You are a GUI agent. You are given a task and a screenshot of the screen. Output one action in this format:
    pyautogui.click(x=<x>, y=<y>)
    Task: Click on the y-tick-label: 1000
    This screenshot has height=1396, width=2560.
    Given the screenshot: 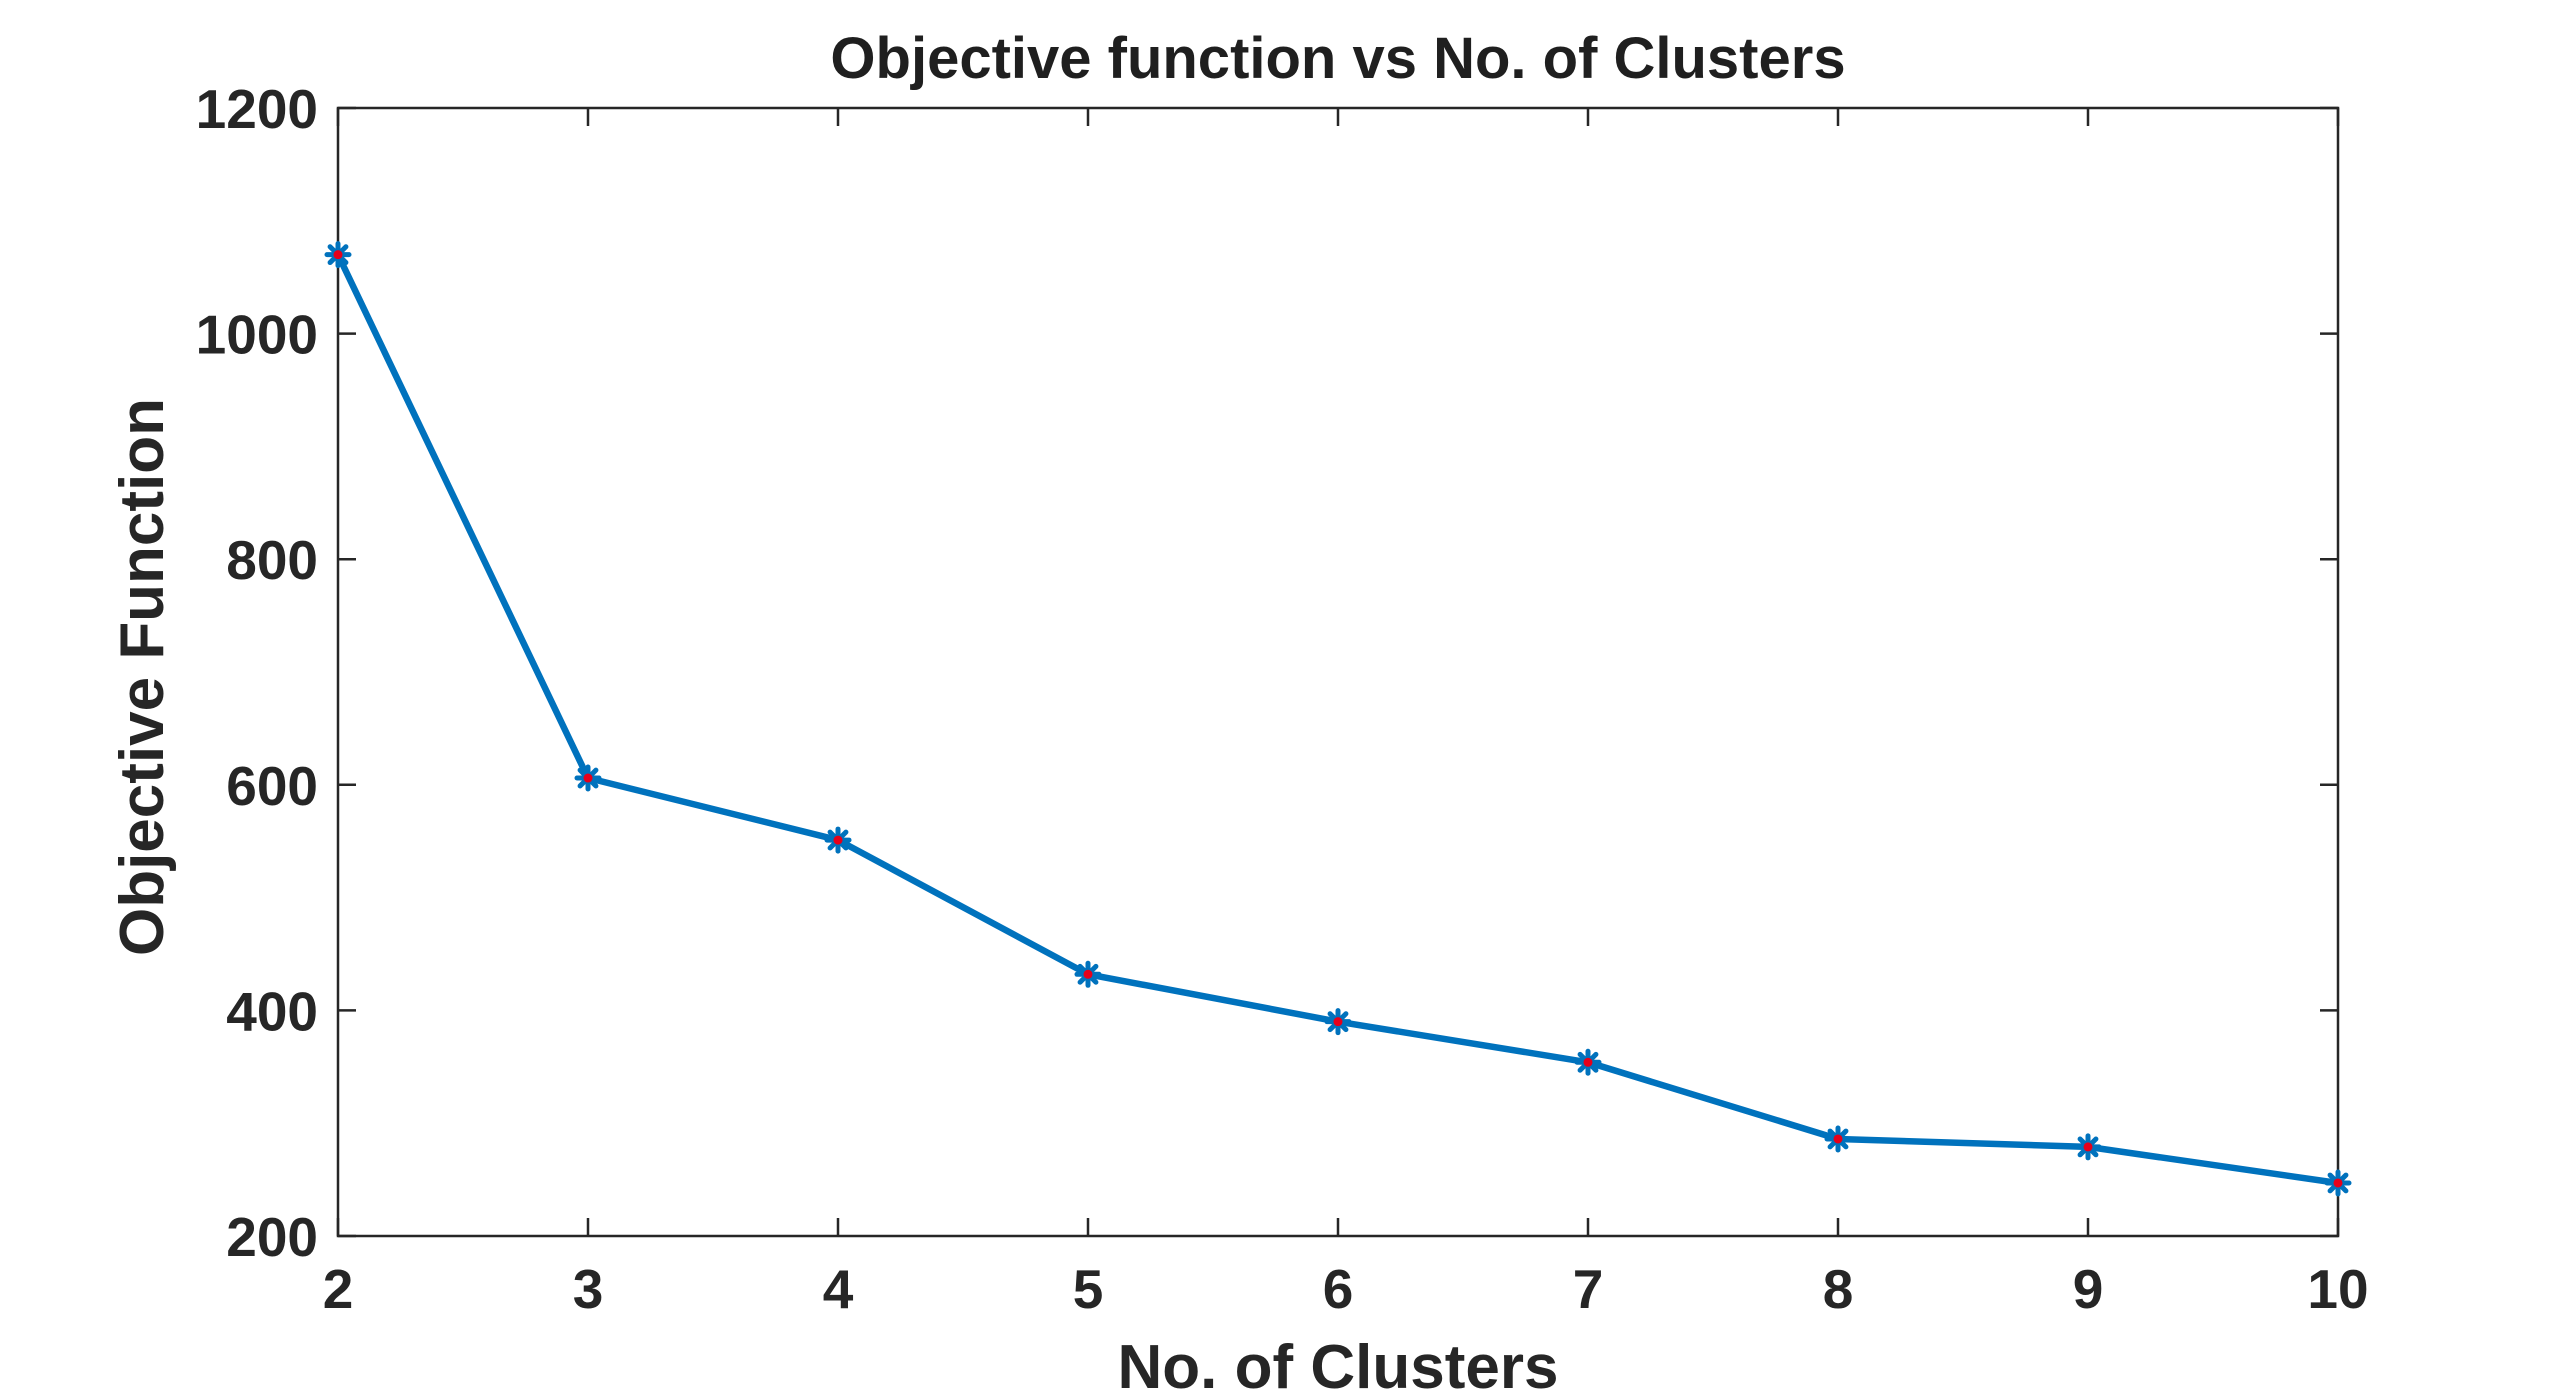 What is the action you would take?
    pyautogui.click(x=257, y=335)
    